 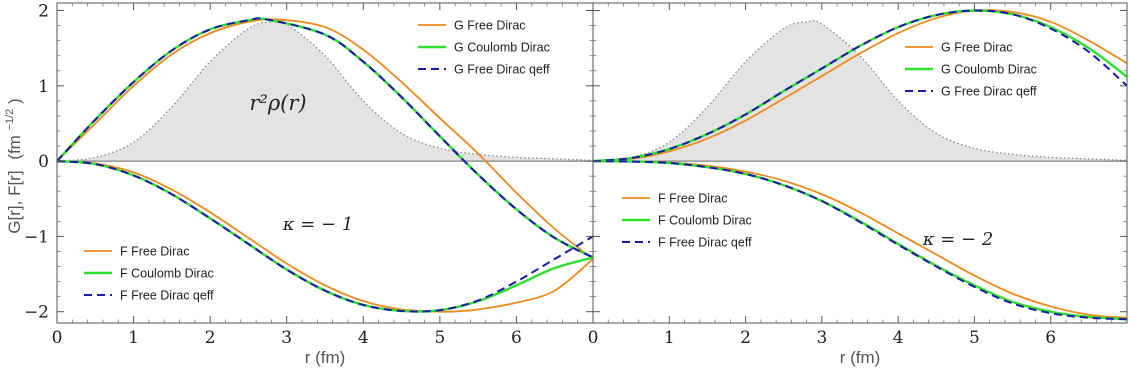 What do you see at coordinates (14, 201) in the screenshot?
I see `y-axis-title-main: G[r], F[r]` at bounding box center [14, 201].